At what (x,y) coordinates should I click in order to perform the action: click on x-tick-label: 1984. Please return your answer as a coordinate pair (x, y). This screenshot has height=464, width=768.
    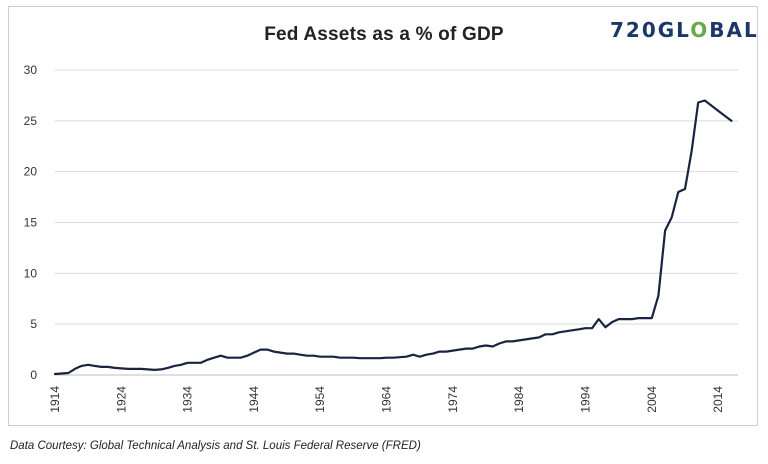
    Looking at the image, I should click on (519, 399).